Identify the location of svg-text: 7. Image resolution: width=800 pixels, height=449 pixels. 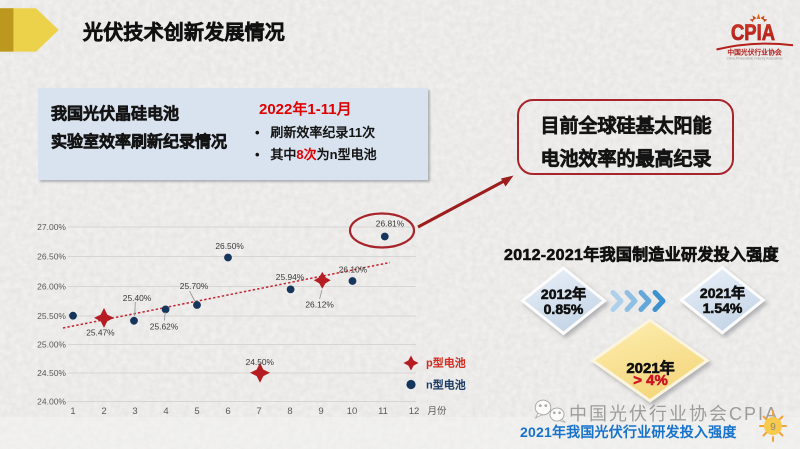
(258, 411).